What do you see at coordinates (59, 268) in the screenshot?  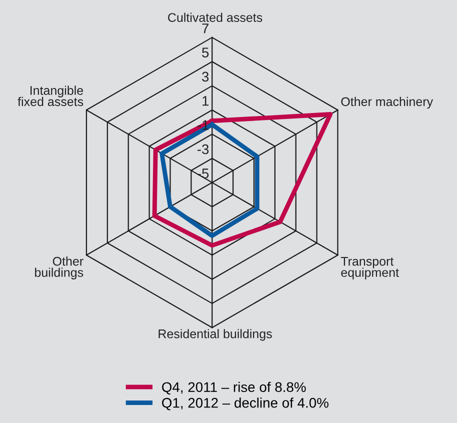 I see `spoke-label: Other buildings` at bounding box center [59, 268].